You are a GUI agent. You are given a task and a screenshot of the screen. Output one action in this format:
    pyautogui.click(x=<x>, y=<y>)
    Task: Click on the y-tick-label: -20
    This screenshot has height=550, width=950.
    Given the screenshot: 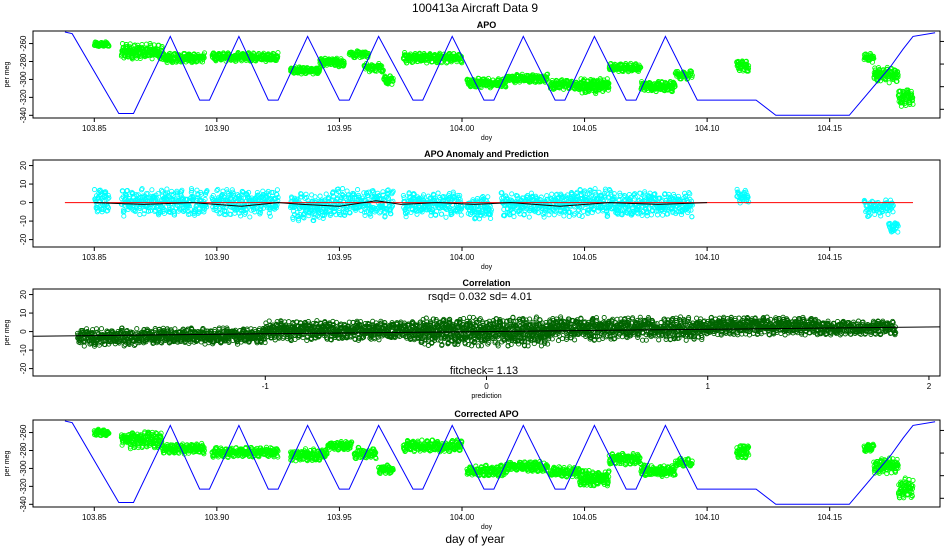 What is the action you would take?
    pyautogui.click(x=23, y=239)
    